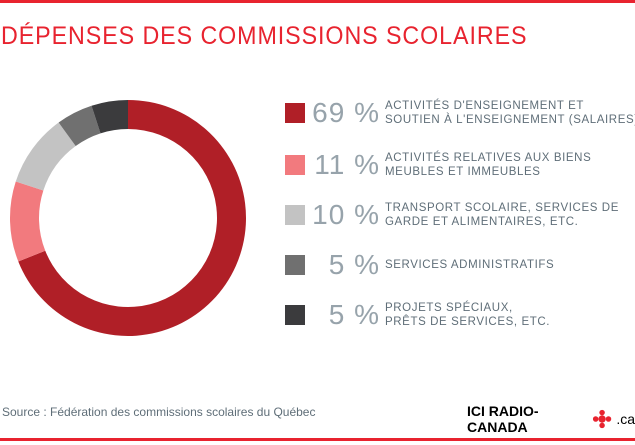 This screenshot has width=635, height=445. What do you see at coordinates (625, 419) in the screenshot?
I see `logo-suffix: .ca` at bounding box center [625, 419].